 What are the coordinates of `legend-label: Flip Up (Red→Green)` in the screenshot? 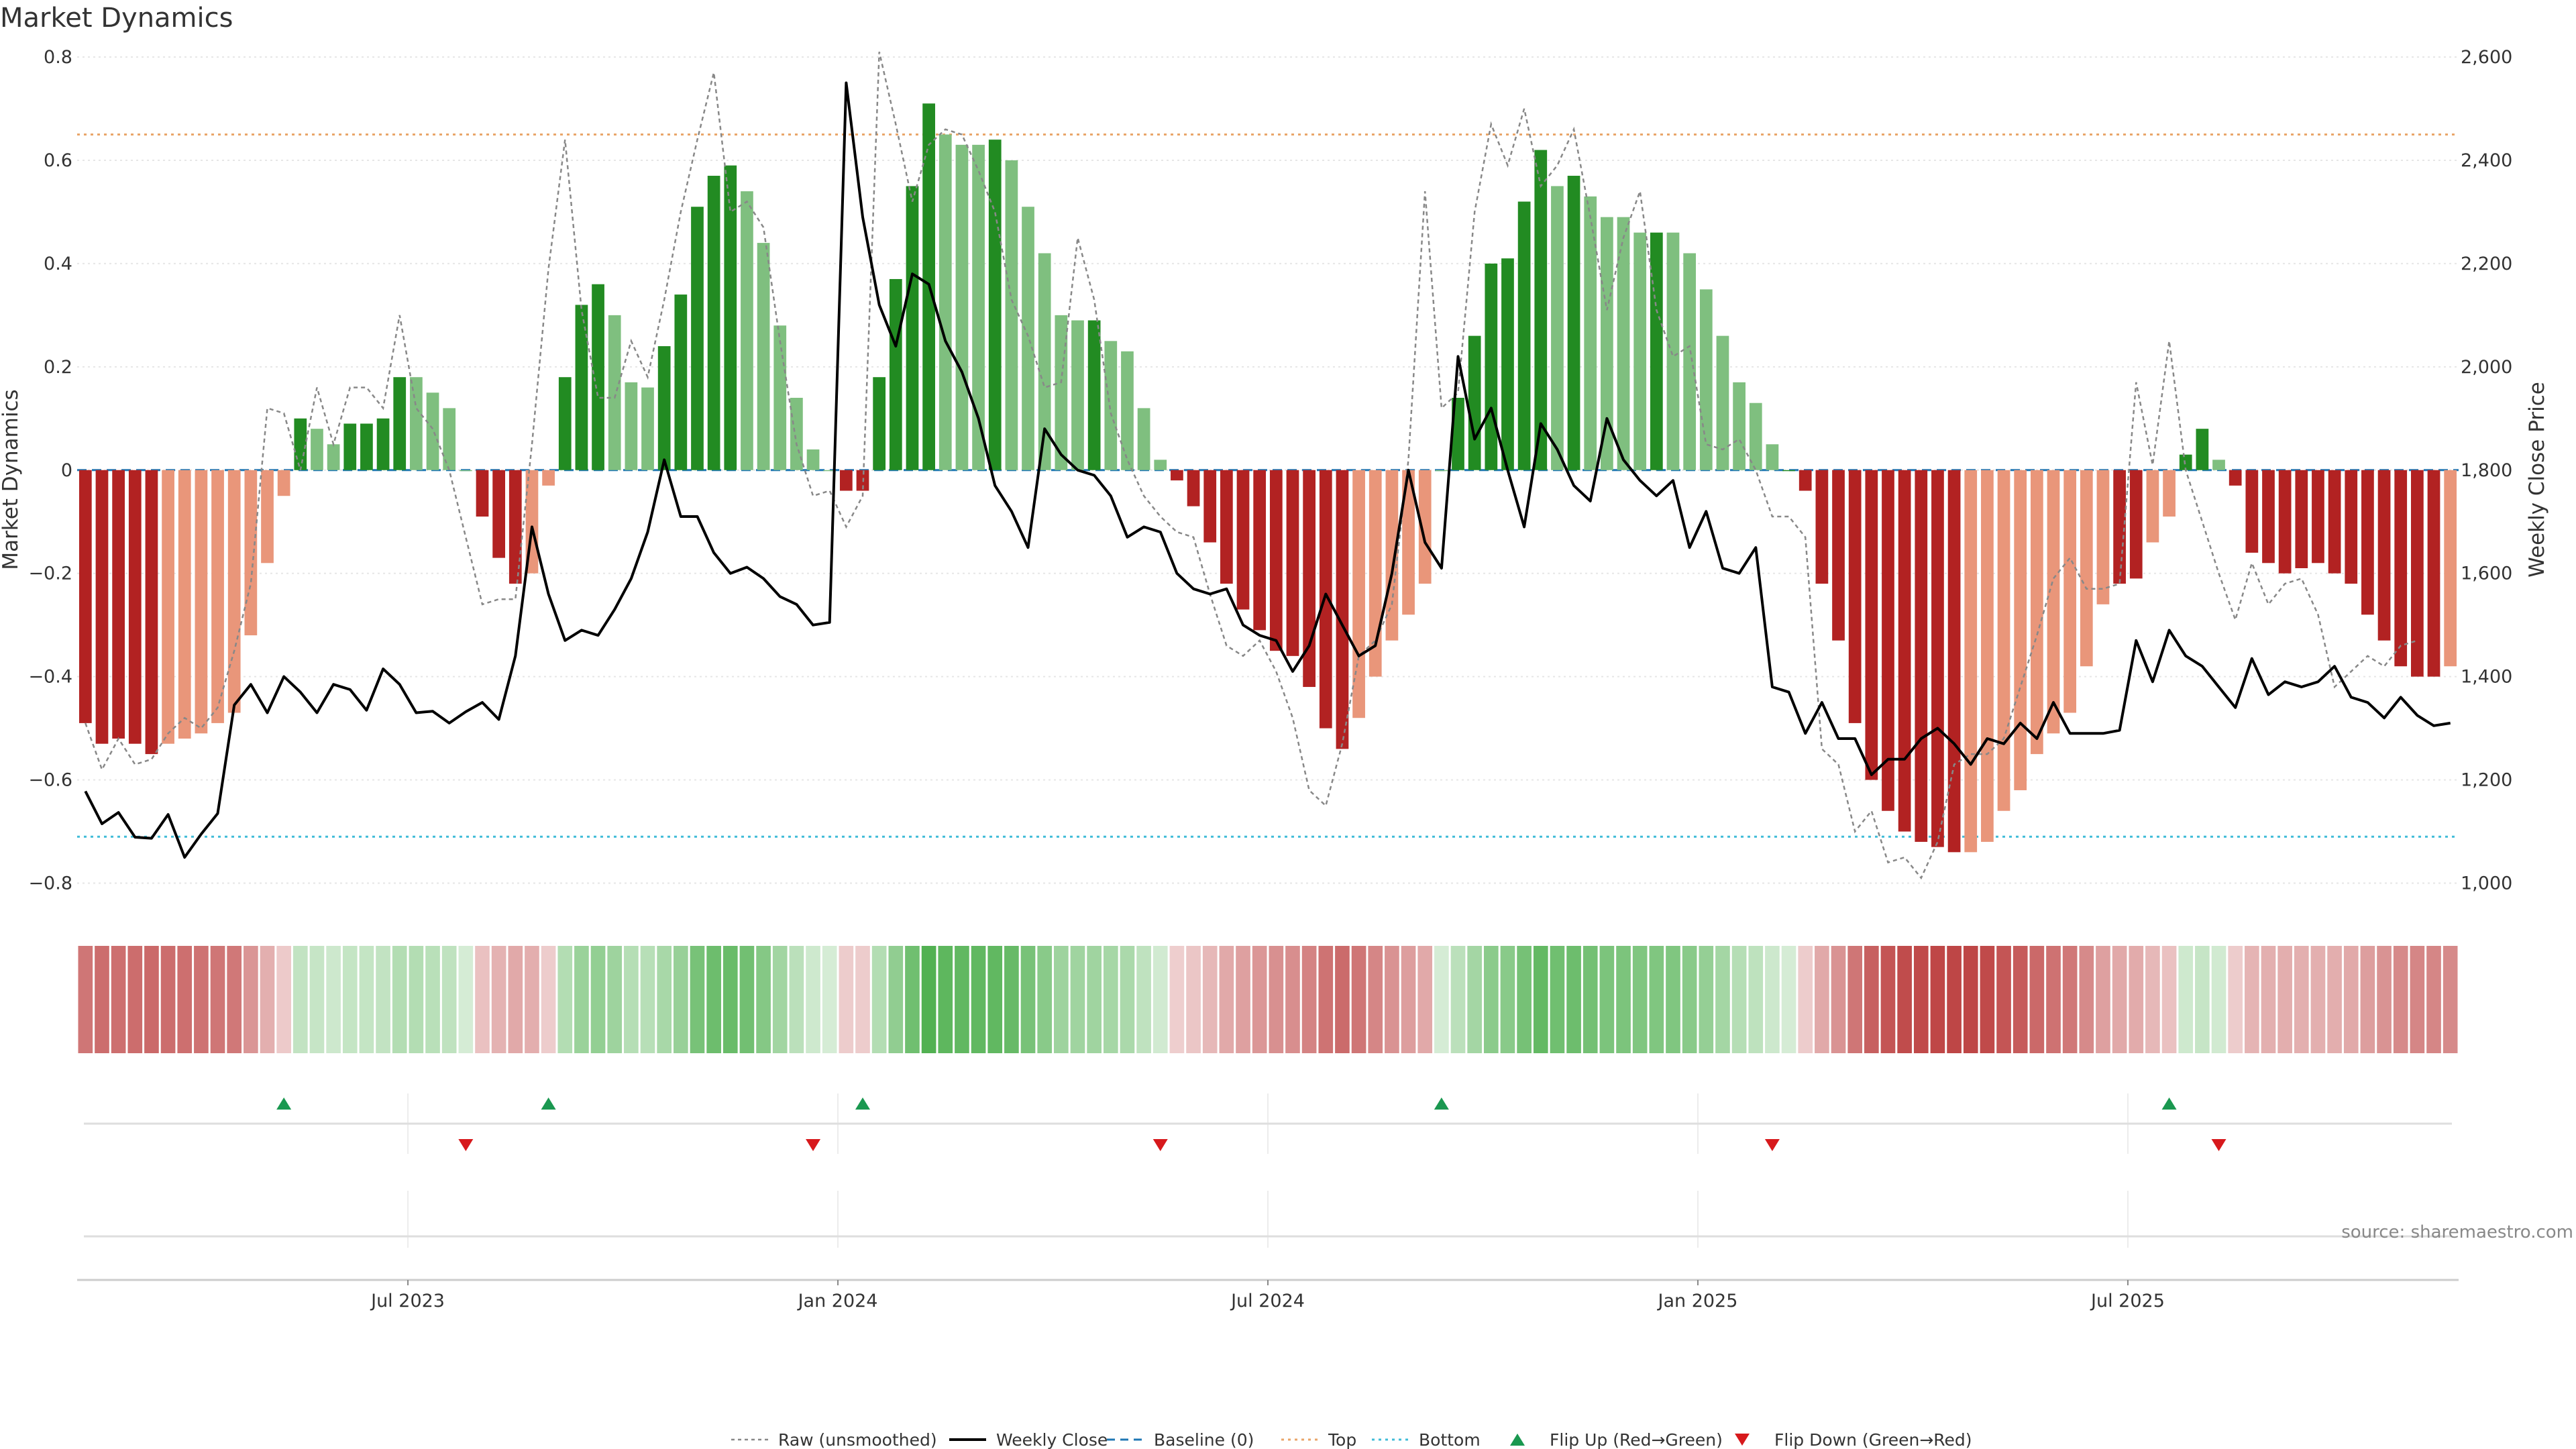 It's located at (1636, 1439).